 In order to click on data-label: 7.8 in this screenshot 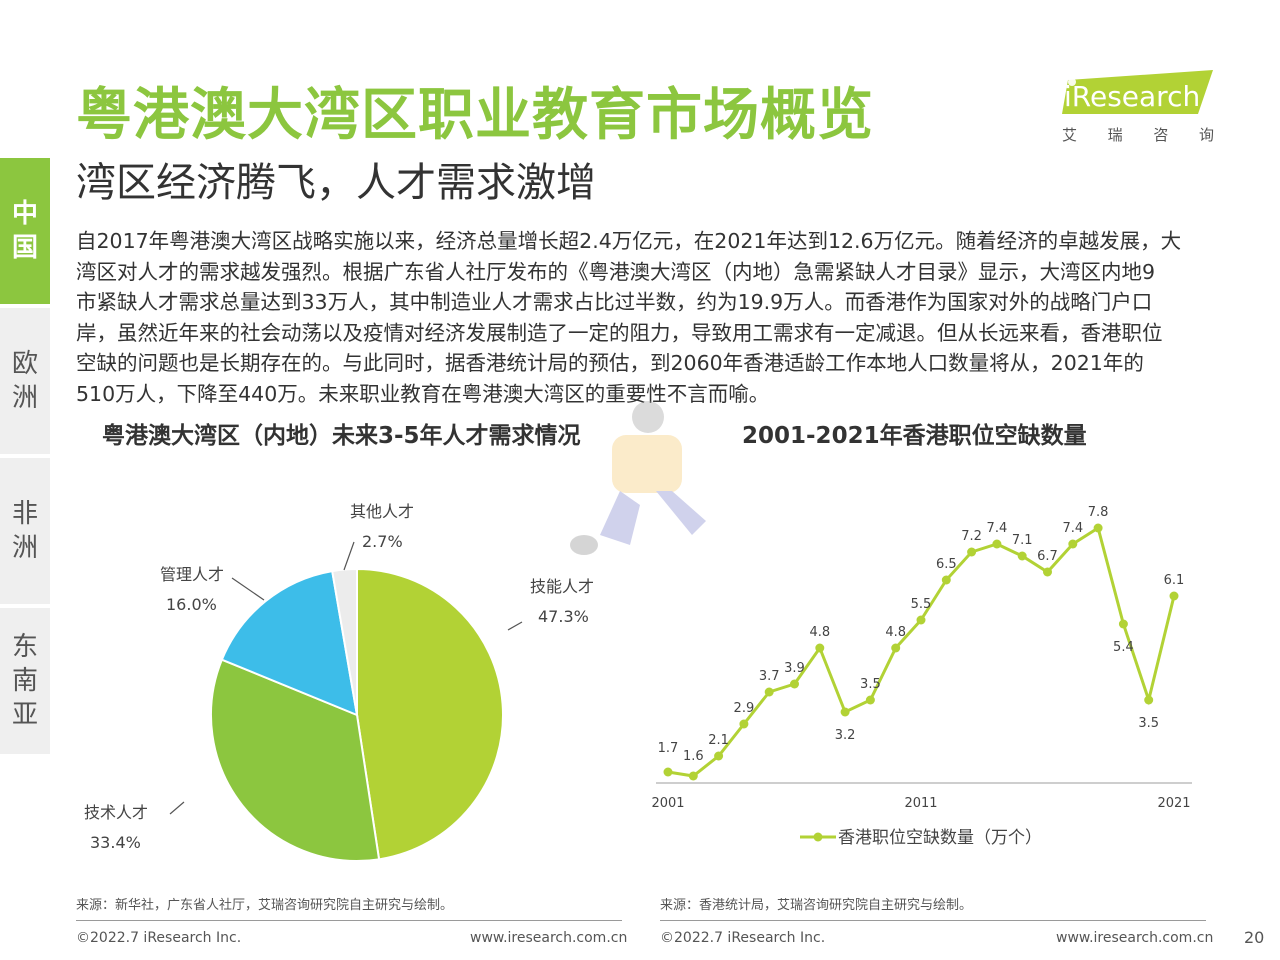, I will do `click(1098, 512)`.